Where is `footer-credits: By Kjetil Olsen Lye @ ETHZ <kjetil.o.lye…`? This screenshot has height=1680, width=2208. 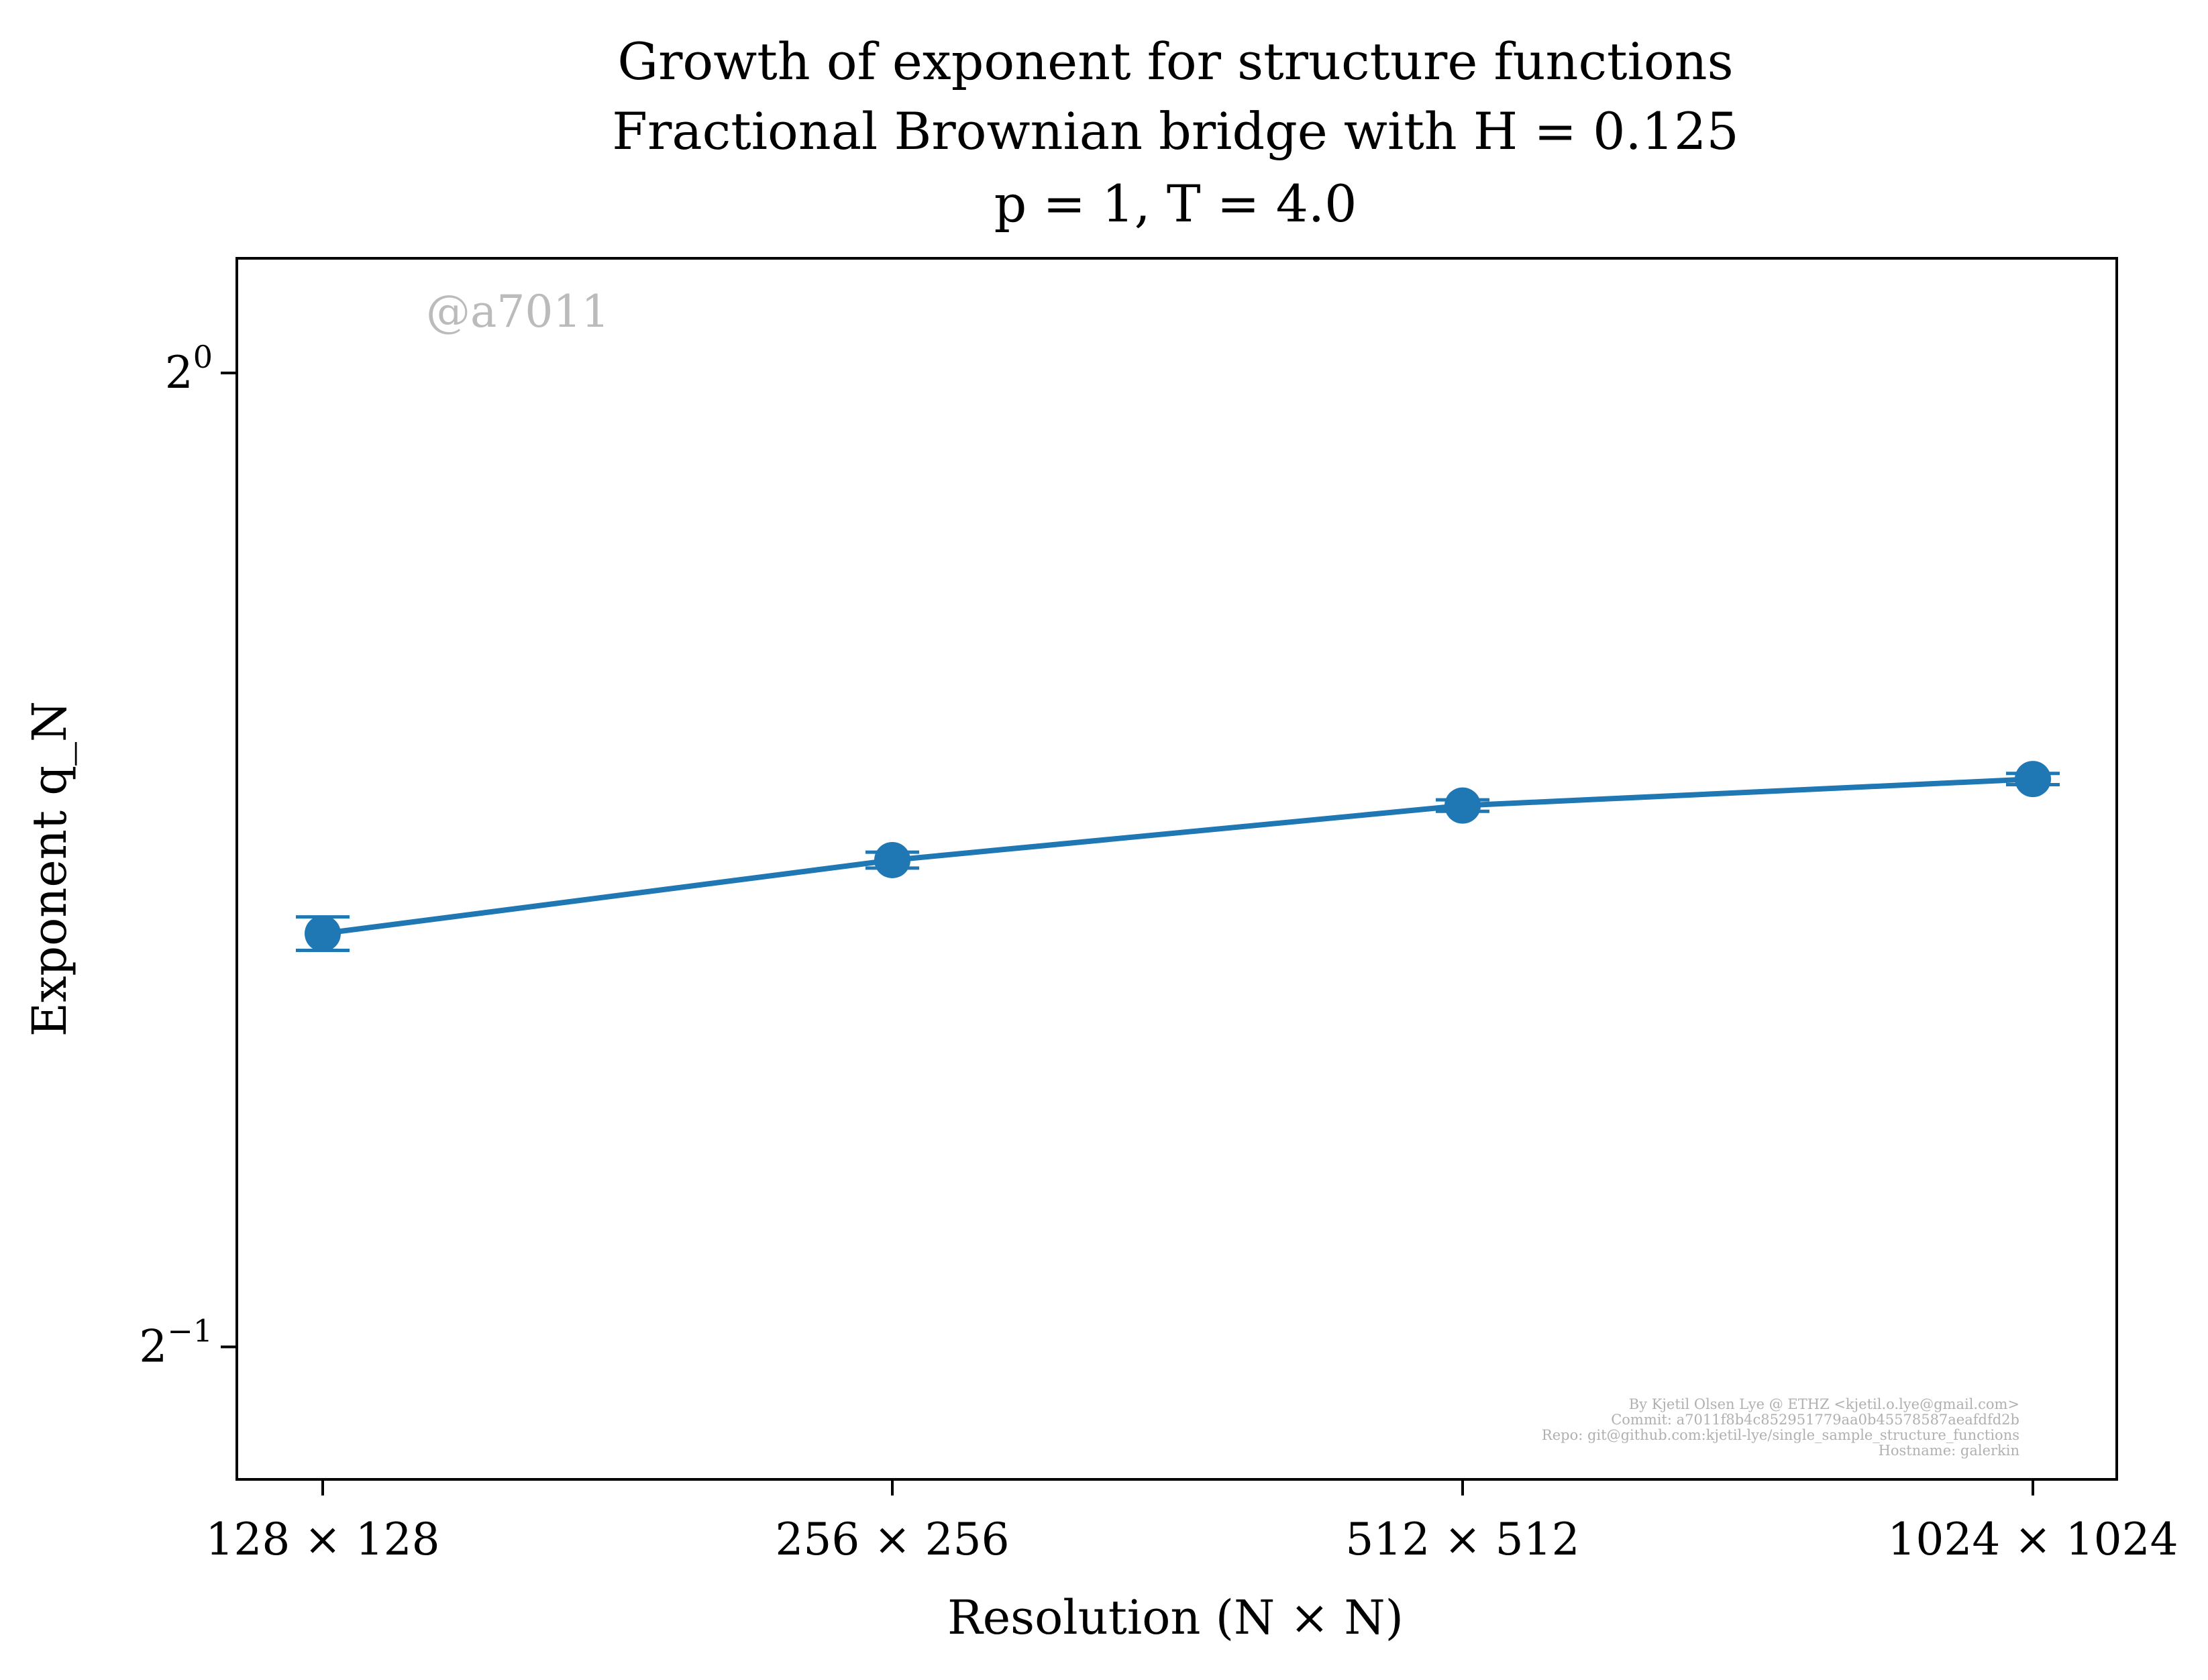
footer-credits: By Kjetil Olsen Lye @ ETHZ <kjetil.o.lye… is located at coordinates (1780, 1428).